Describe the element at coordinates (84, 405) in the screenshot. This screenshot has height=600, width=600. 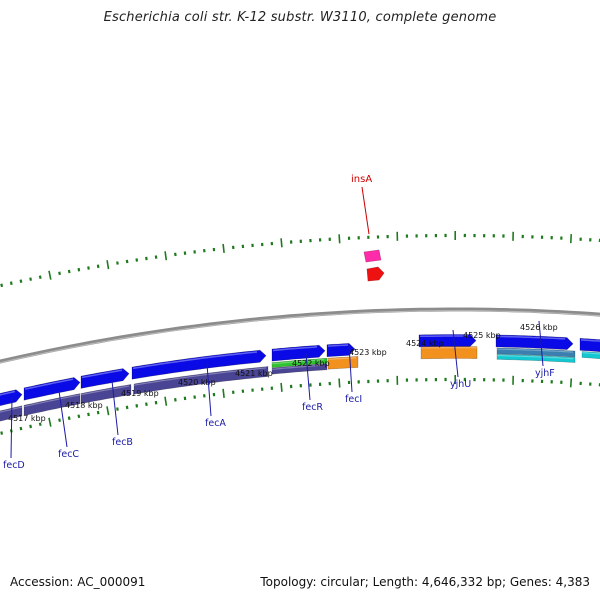
I see `scale-tick-label: 4518 kbp` at that location.